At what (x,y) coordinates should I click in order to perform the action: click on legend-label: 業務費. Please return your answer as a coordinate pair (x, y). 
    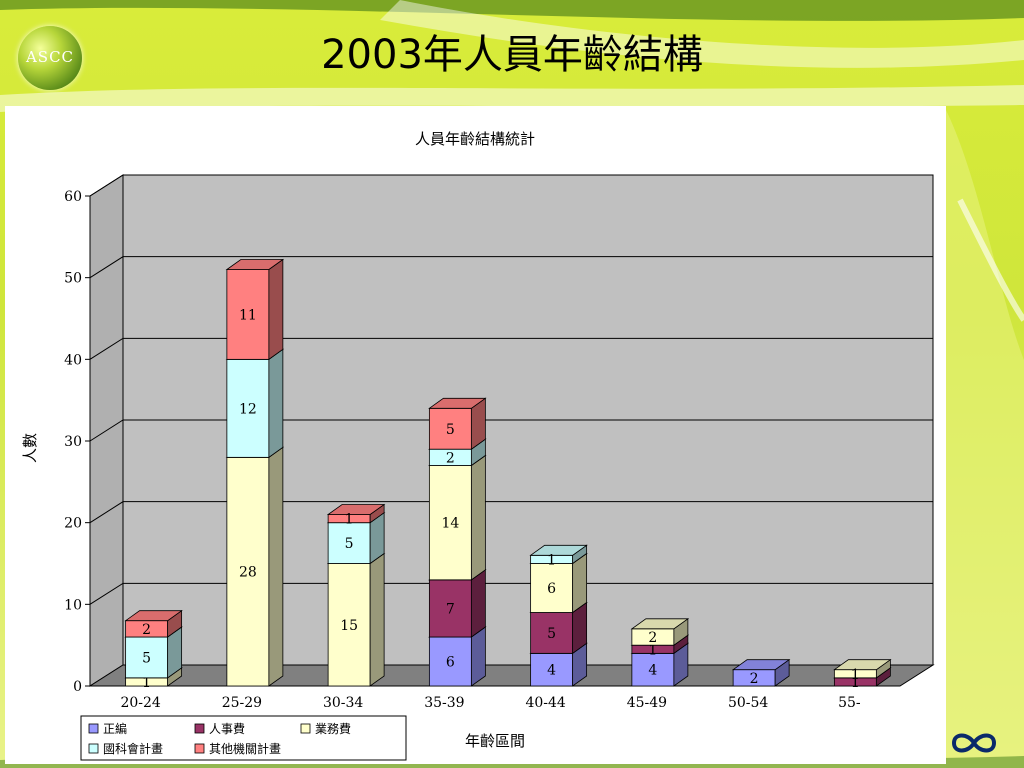
    Looking at the image, I should click on (333, 728).